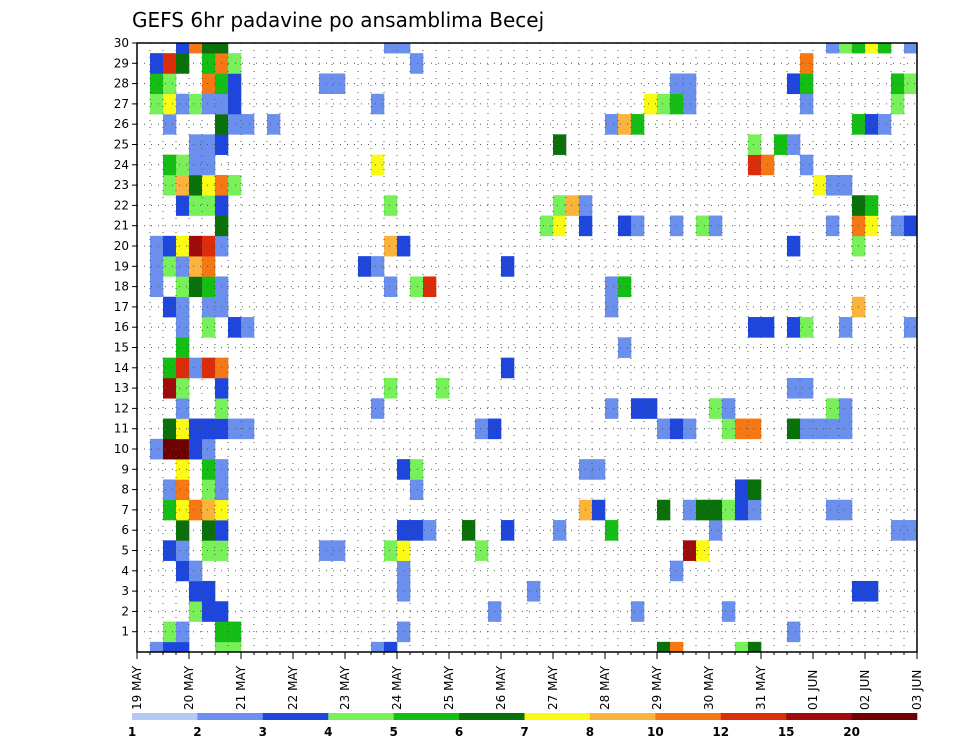 The image size is (960, 742). What do you see at coordinates (121, 63) in the screenshot?
I see `y-tick-label: 29` at bounding box center [121, 63].